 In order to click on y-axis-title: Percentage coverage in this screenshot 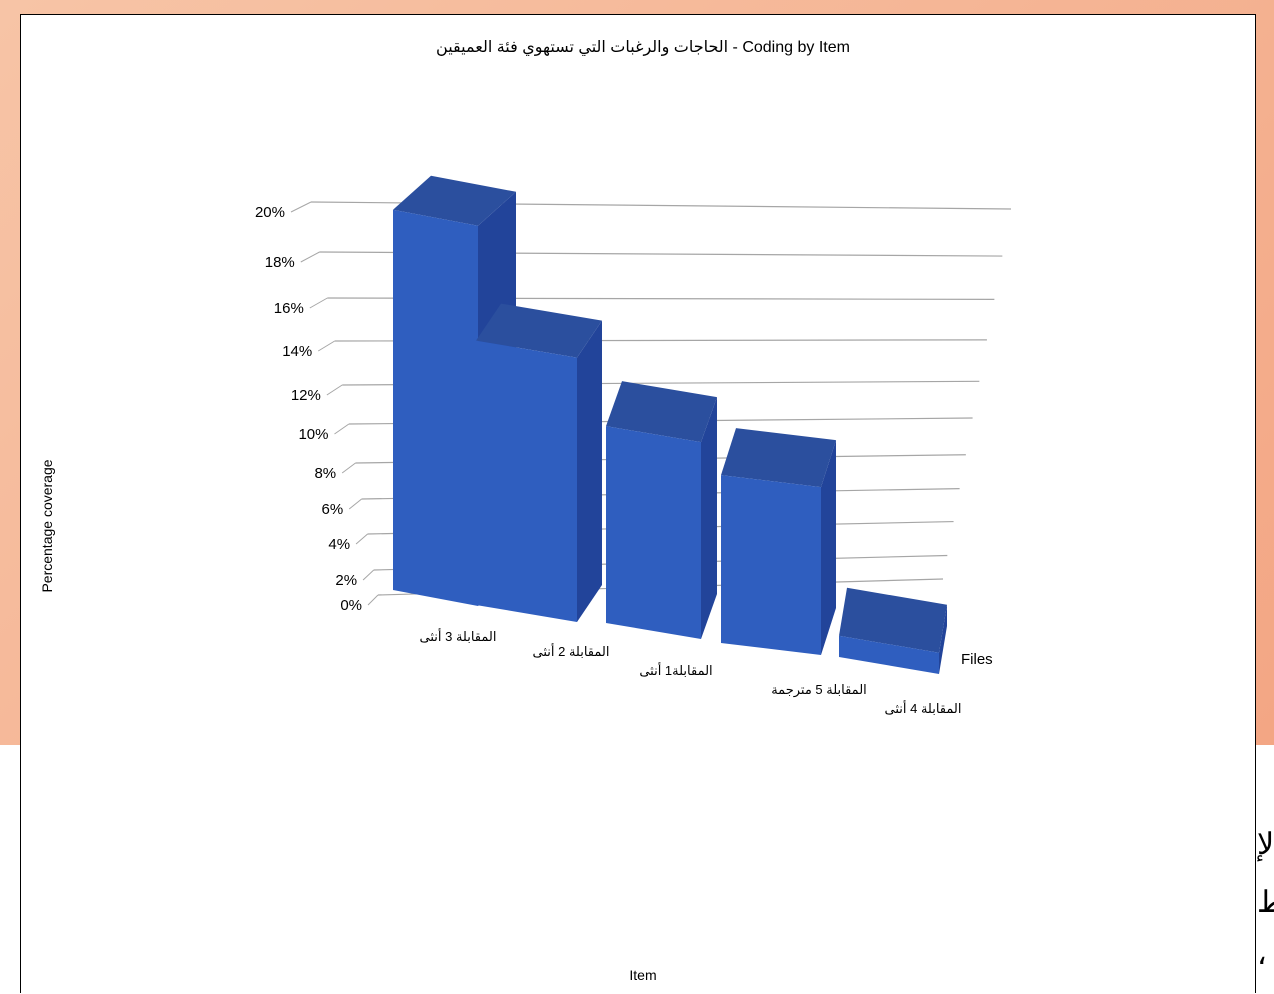, I will do `click(47, 525)`.